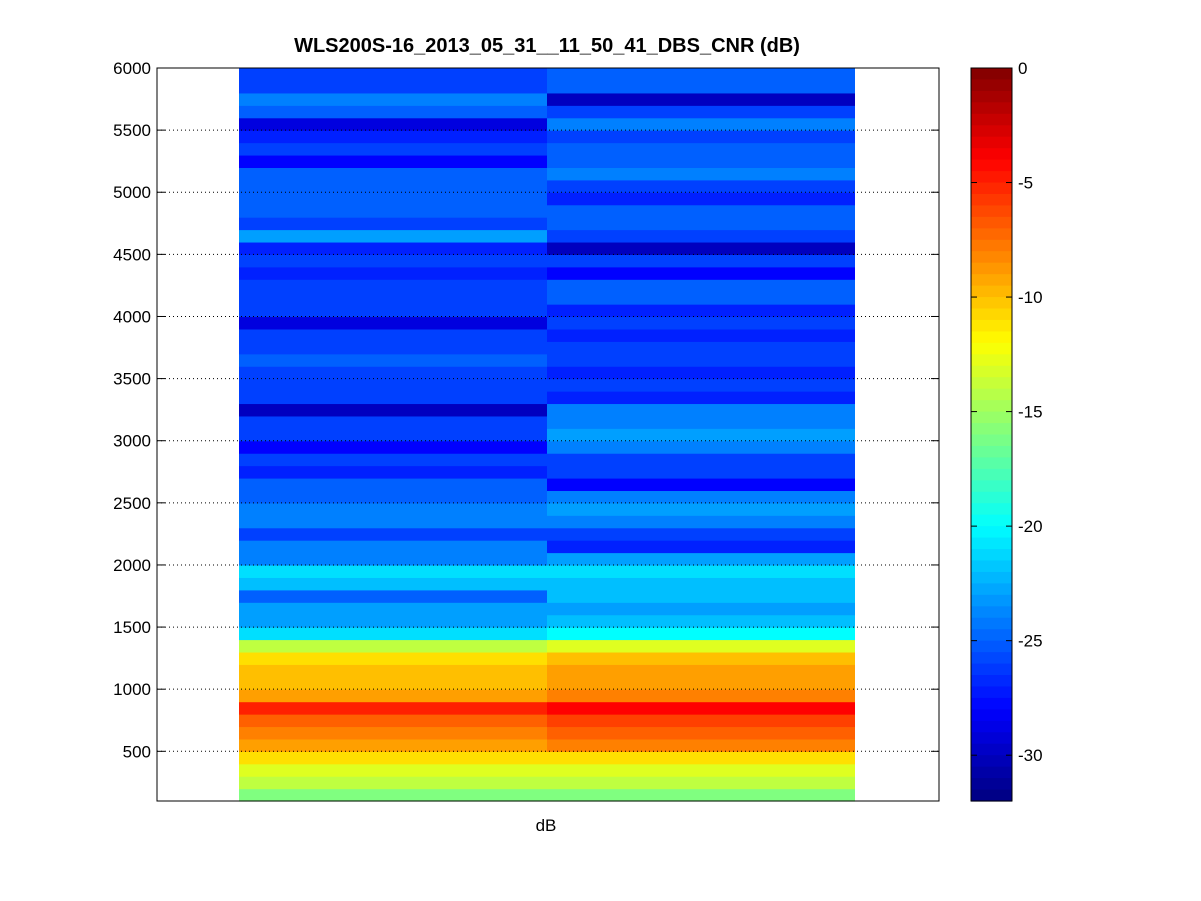  What do you see at coordinates (1030, 412) in the screenshot?
I see `colorbar-tick-label: -15` at bounding box center [1030, 412].